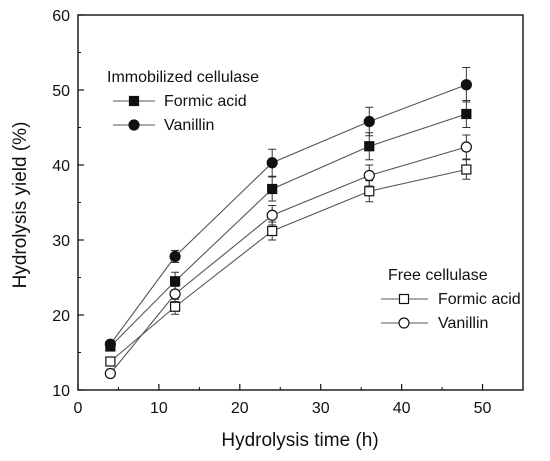 The width and height of the screenshot is (550, 461). Describe the element at coordinates (299, 440) in the screenshot. I see `x-axis-label: Hydrolysis time (h)` at that location.